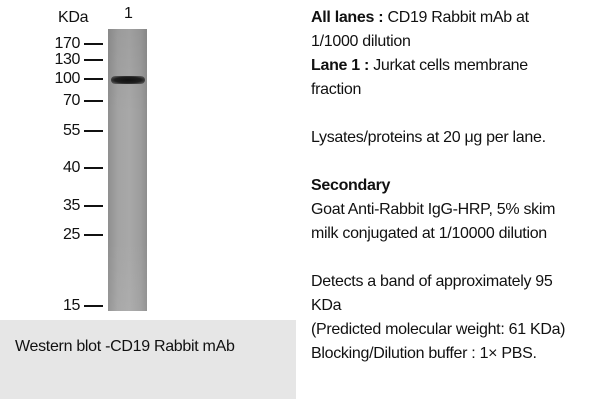 The height and width of the screenshot is (412, 600). Describe the element at coordinates (67, 43) in the screenshot. I see `marker-label-170: 170` at that location.